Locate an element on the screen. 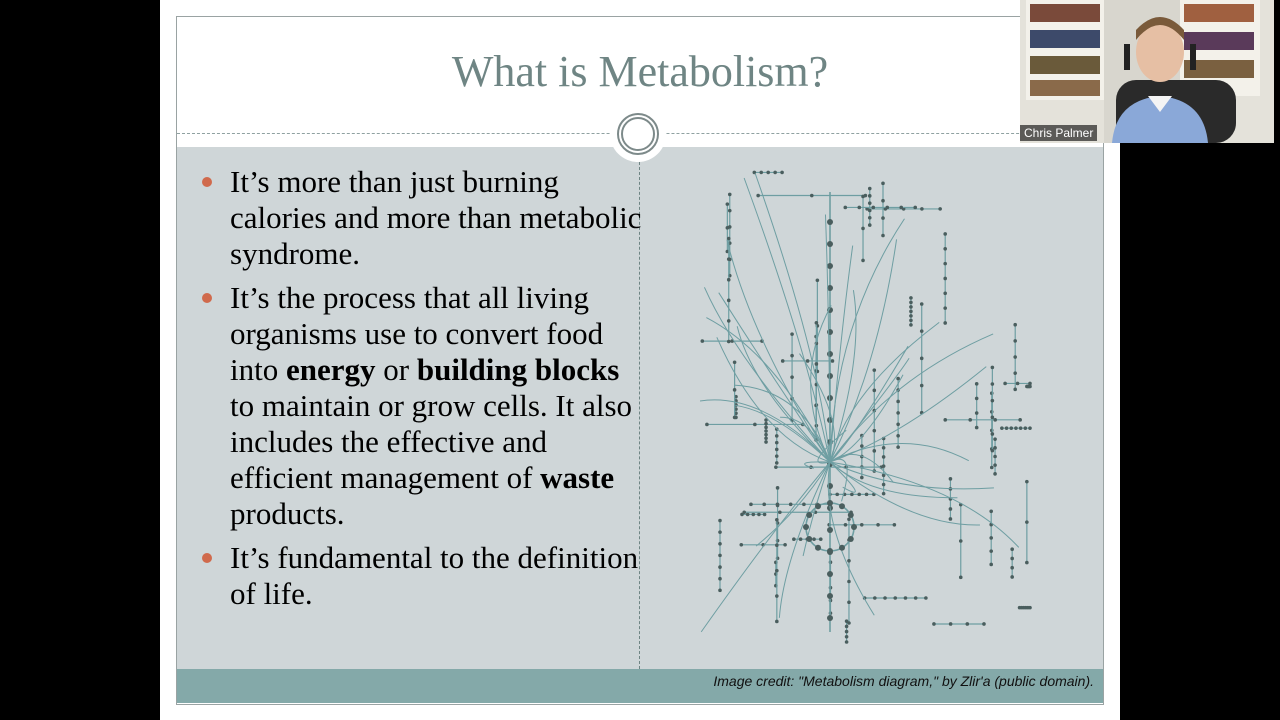  circle-ornament-icon is located at coordinates (638, 134).